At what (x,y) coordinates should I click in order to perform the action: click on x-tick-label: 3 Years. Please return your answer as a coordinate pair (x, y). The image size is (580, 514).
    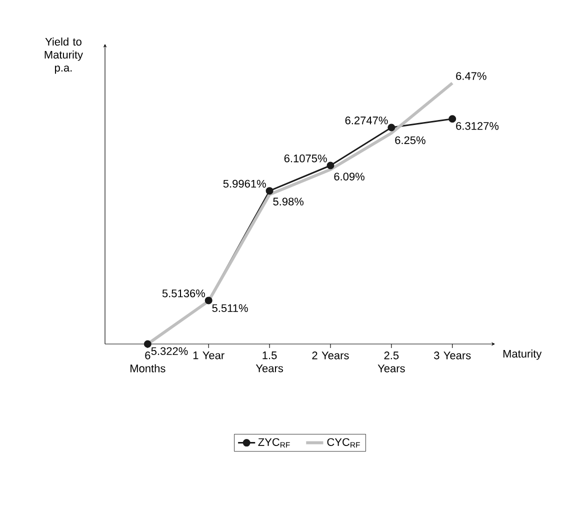
    Looking at the image, I should click on (452, 356).